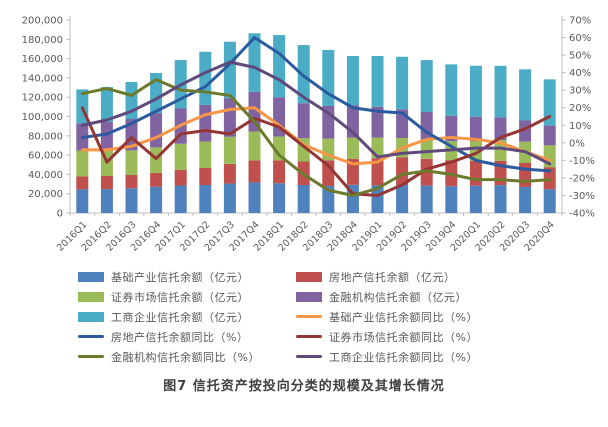  I want to click on left-axis-tick-label: 100,000, so click(42, 117).